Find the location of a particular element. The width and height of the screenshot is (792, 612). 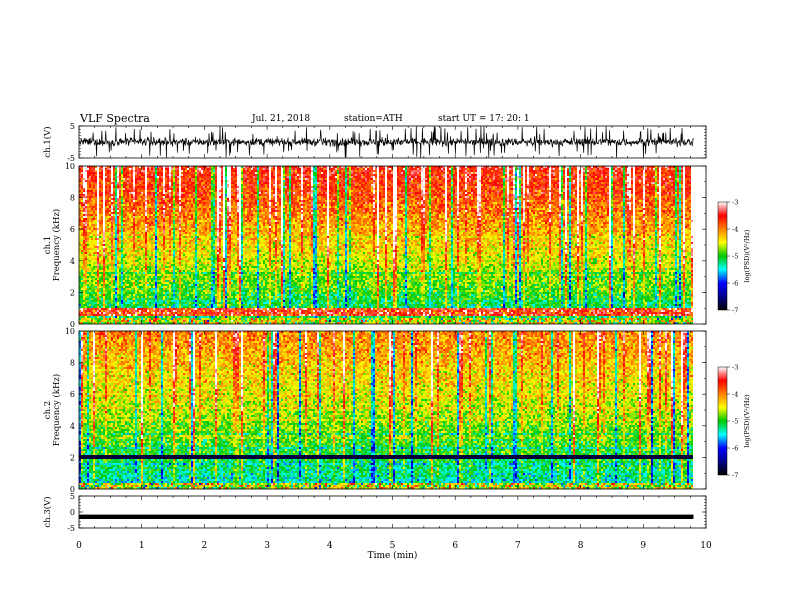

start-time-label: start UT = 17: 20: 1 is located at coordinates (484, 119).